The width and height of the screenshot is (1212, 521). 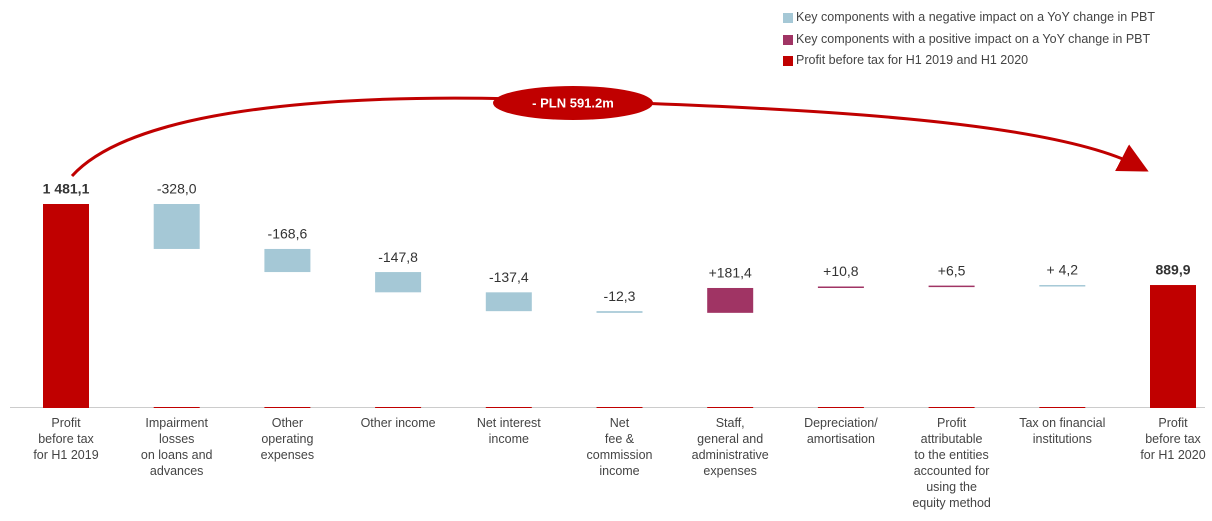 What do you see at coordinates (1062, 431) in the screenshot?
I see `category-label: Tax on financial institutions` at bounding box center [1062, 431].